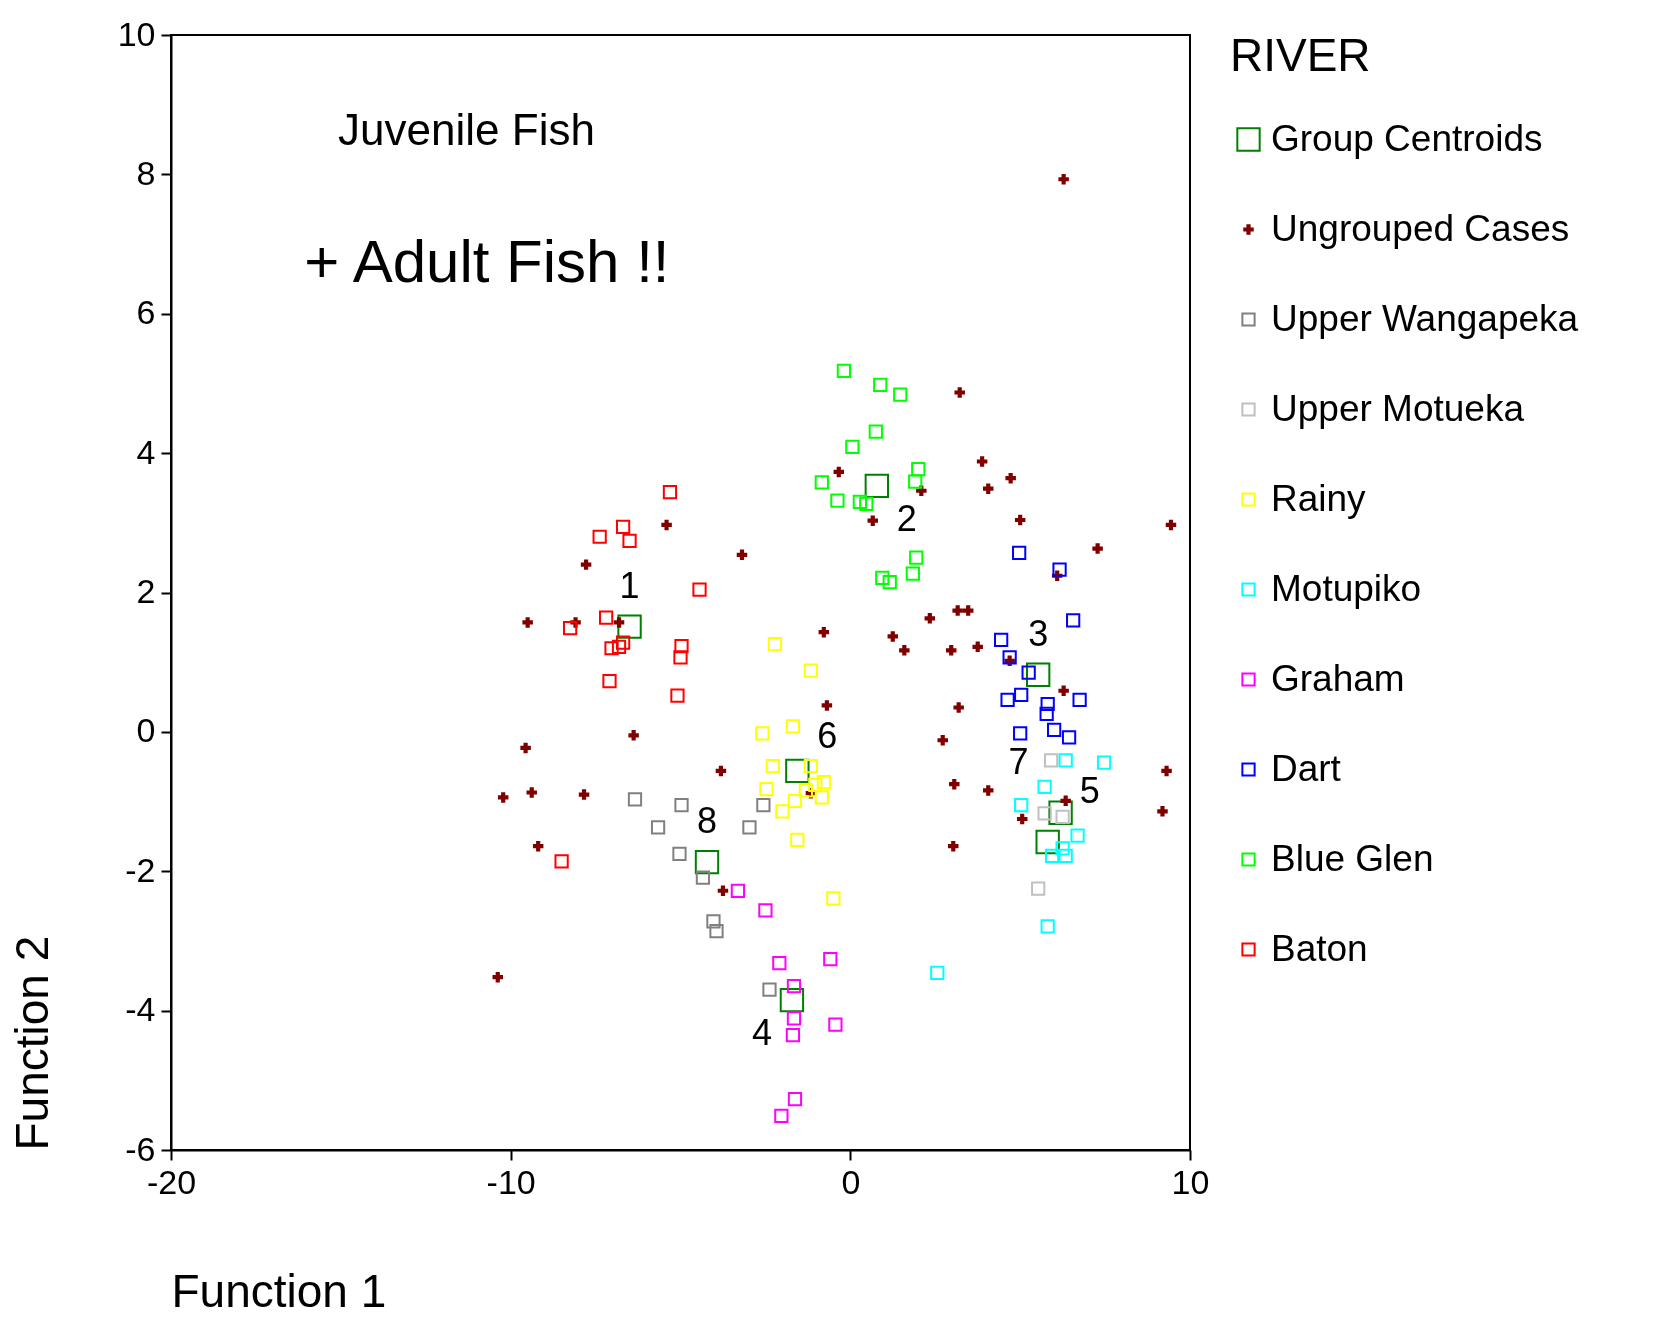 Image resolution: width=1663 pixels, height=1340 pixels. What do you see at coordinates (146, 451) in the screenshot?
I see `y-tick-label: 4` at bounding box center [146, 451].